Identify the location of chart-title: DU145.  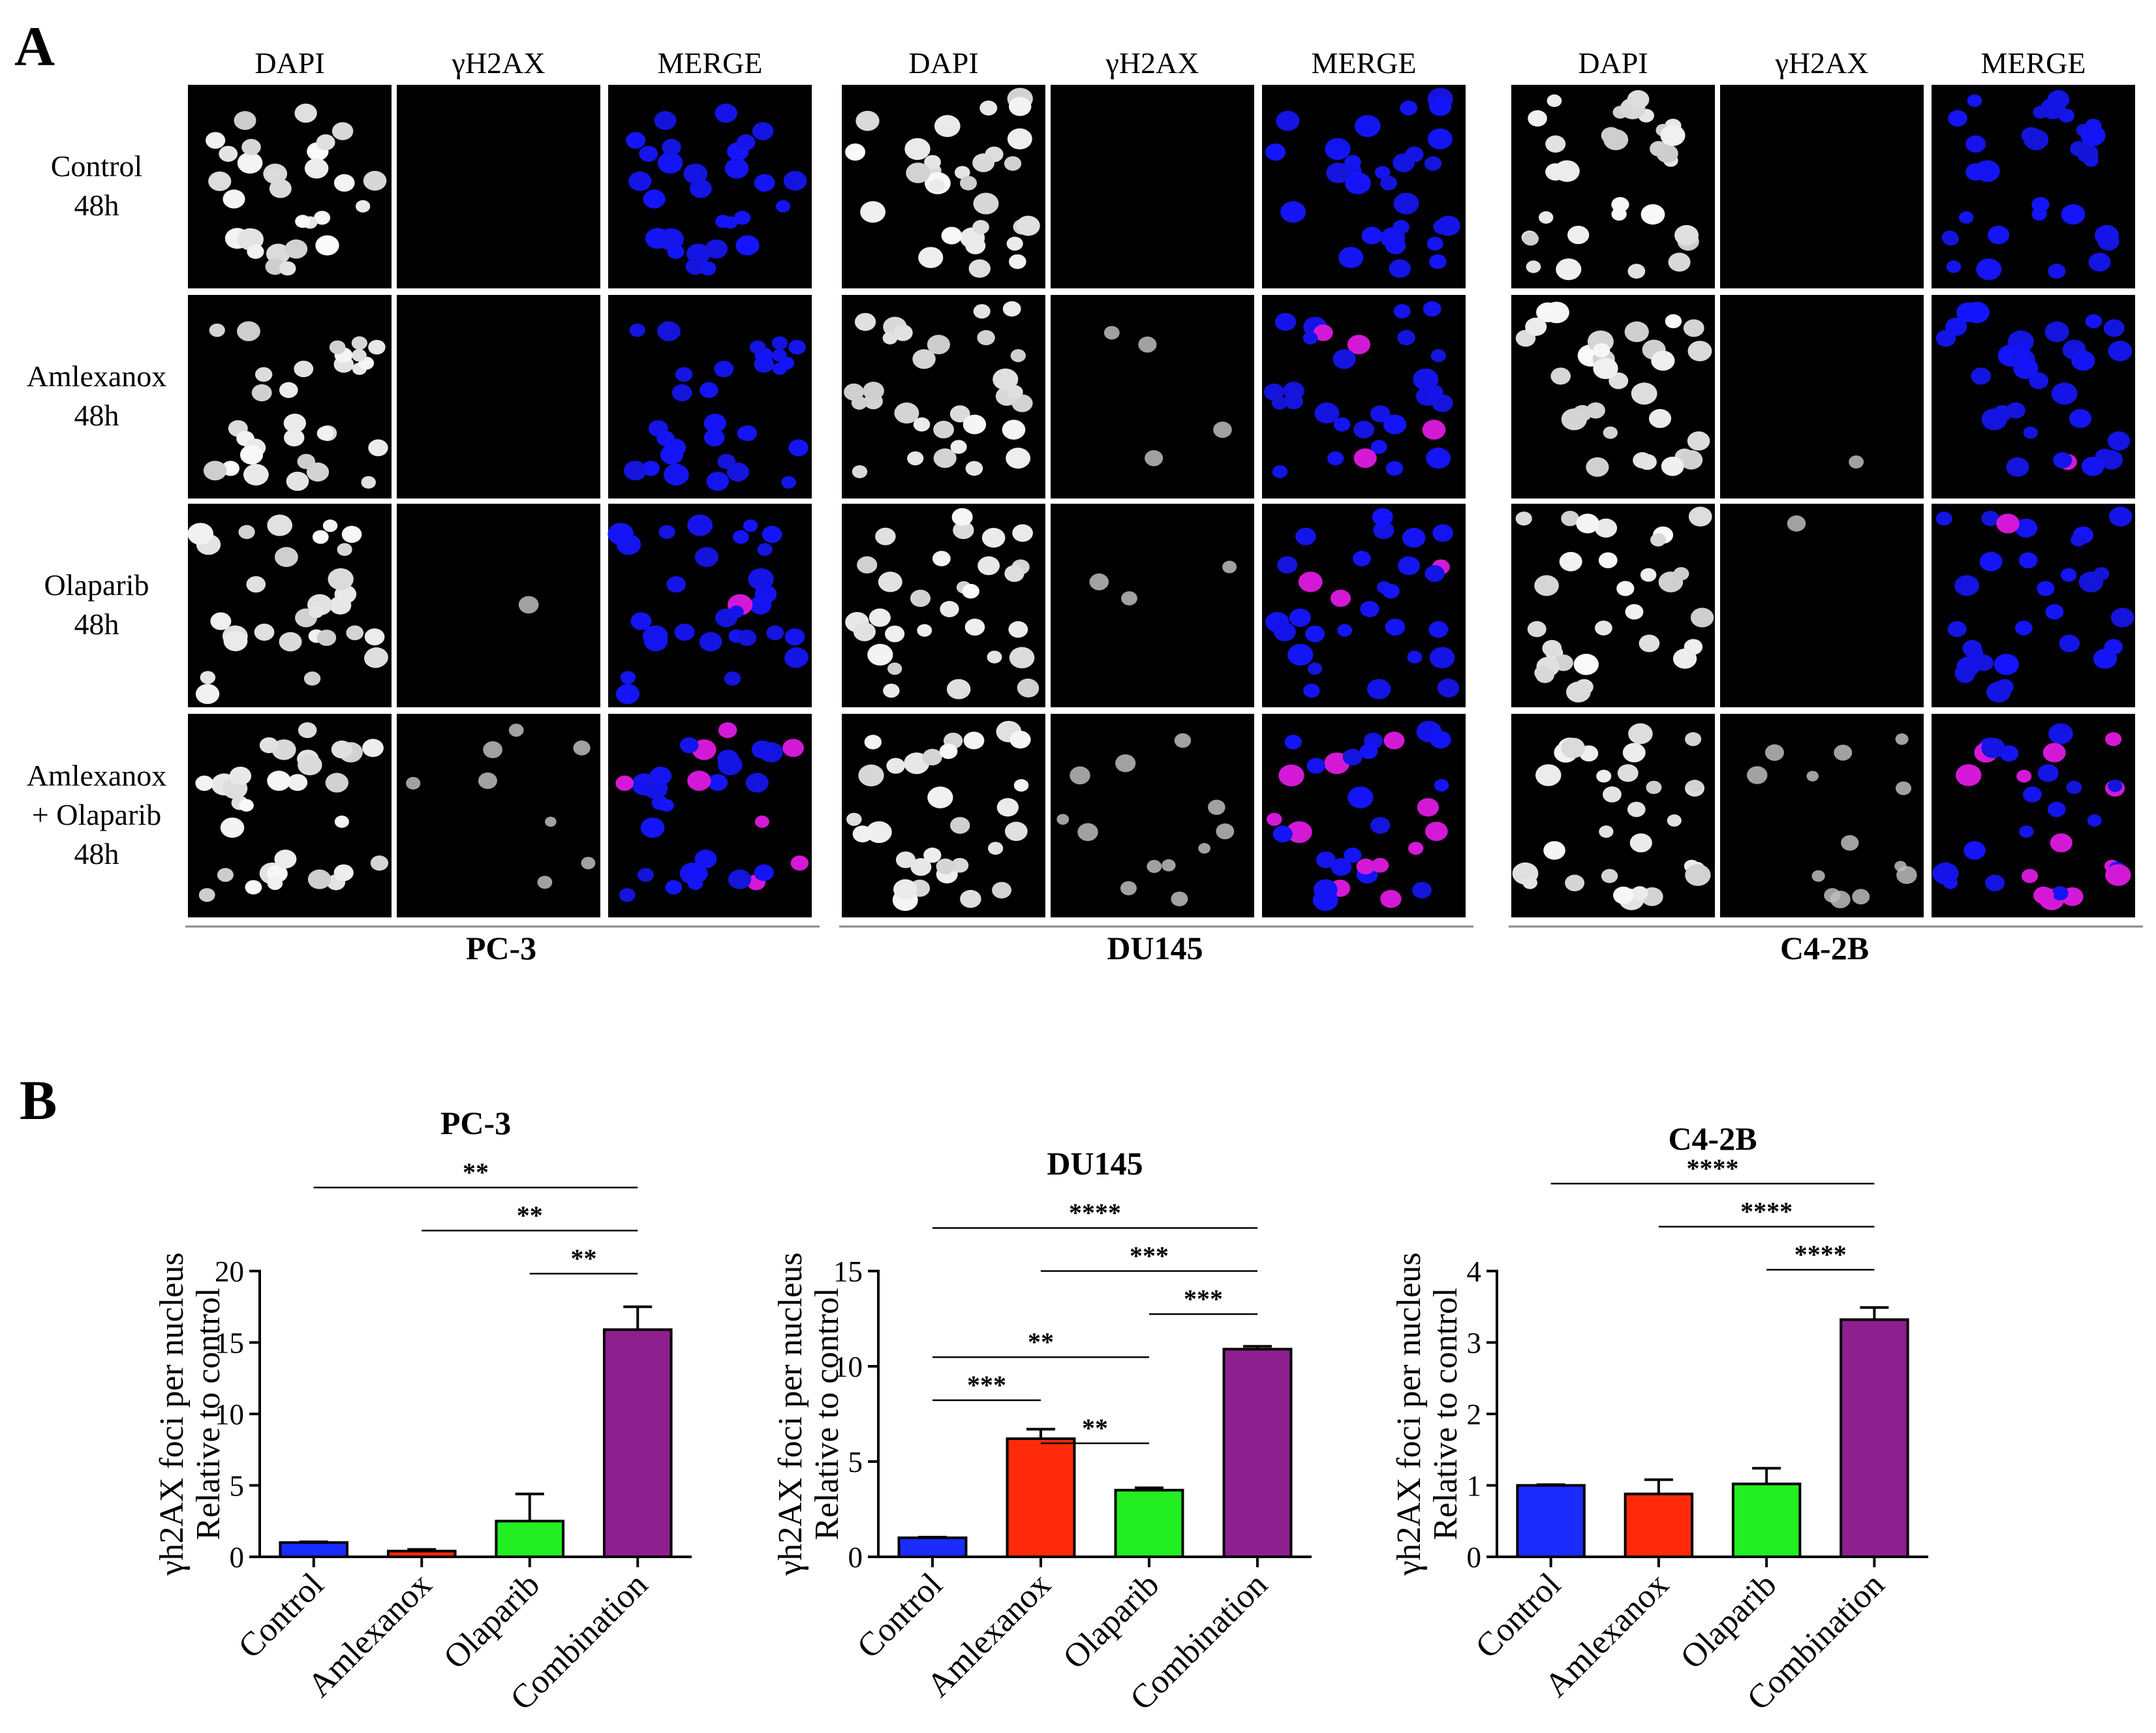
(1095, 1163).